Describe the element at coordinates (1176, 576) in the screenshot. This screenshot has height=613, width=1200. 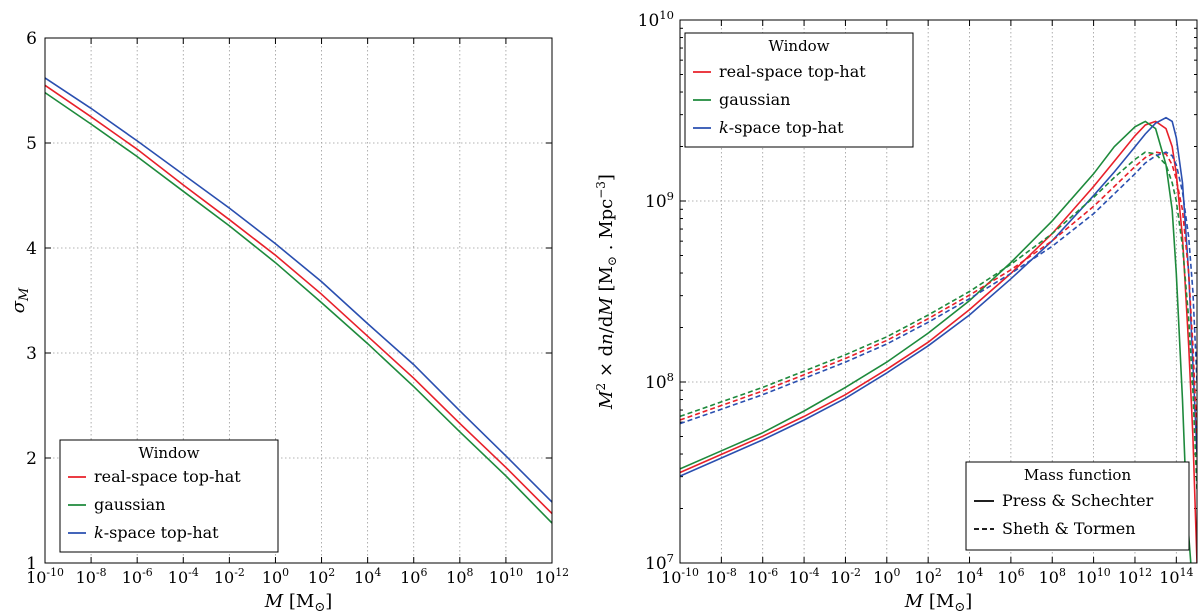
I see `x-tick-label: 10¹⁴` at that location.